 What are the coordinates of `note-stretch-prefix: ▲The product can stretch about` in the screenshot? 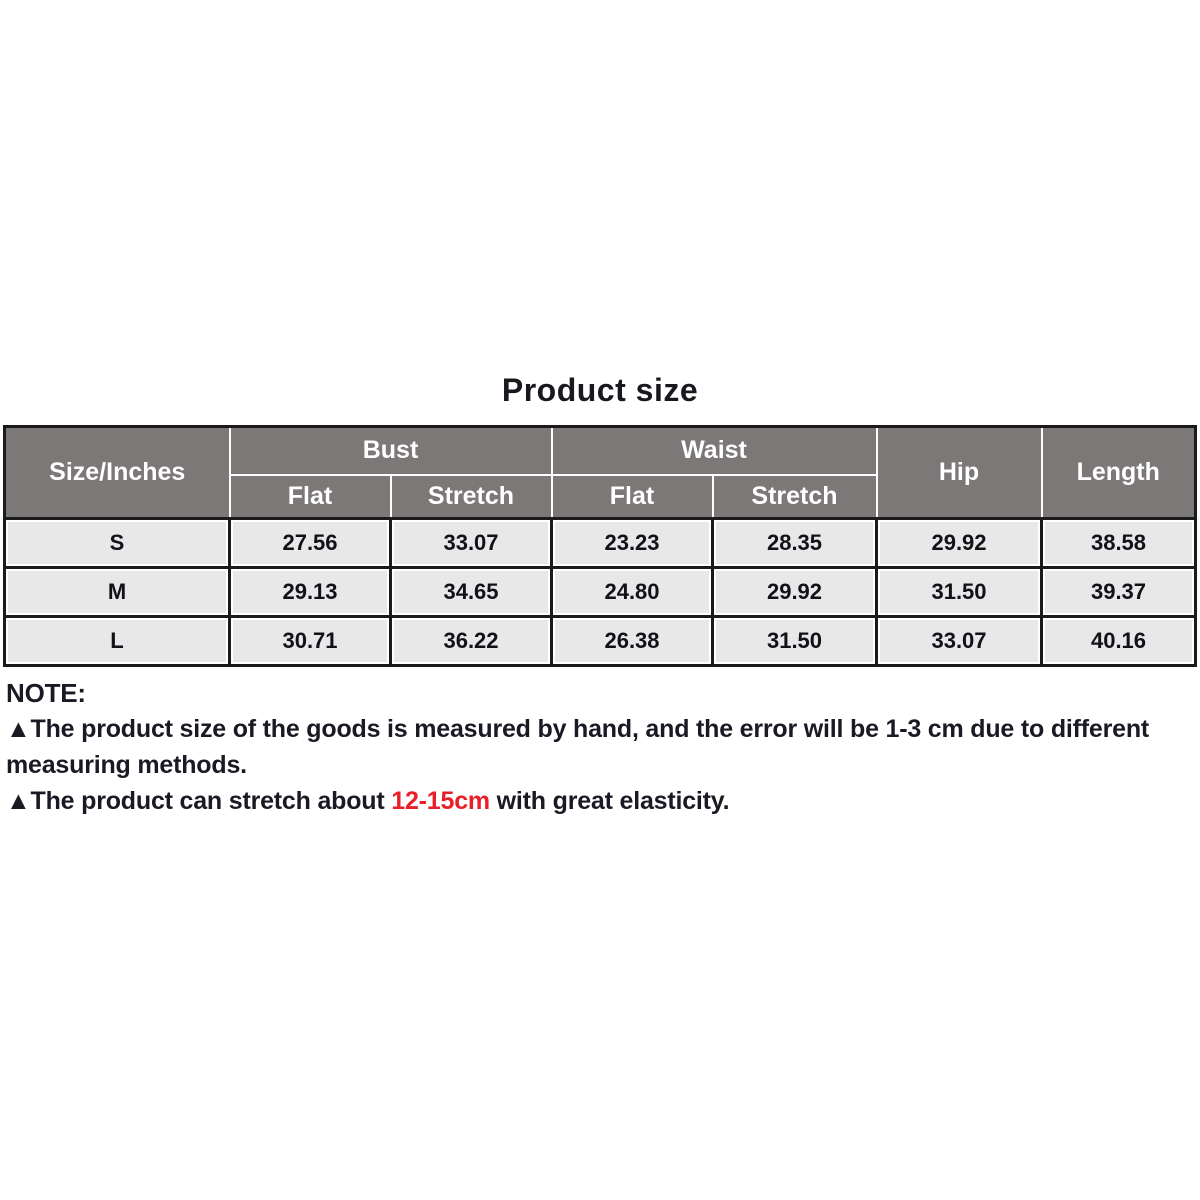 It's located at (199, 801).